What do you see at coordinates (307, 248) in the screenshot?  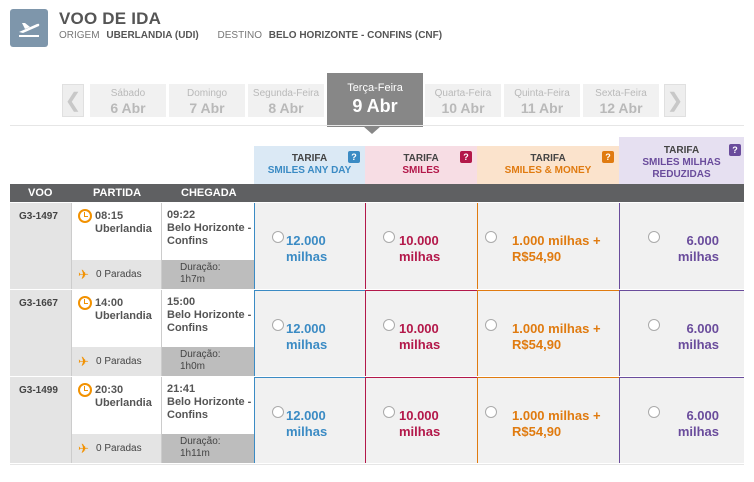 I see `fare-price: 12.000 milhas` at bounding box center [307, 248].